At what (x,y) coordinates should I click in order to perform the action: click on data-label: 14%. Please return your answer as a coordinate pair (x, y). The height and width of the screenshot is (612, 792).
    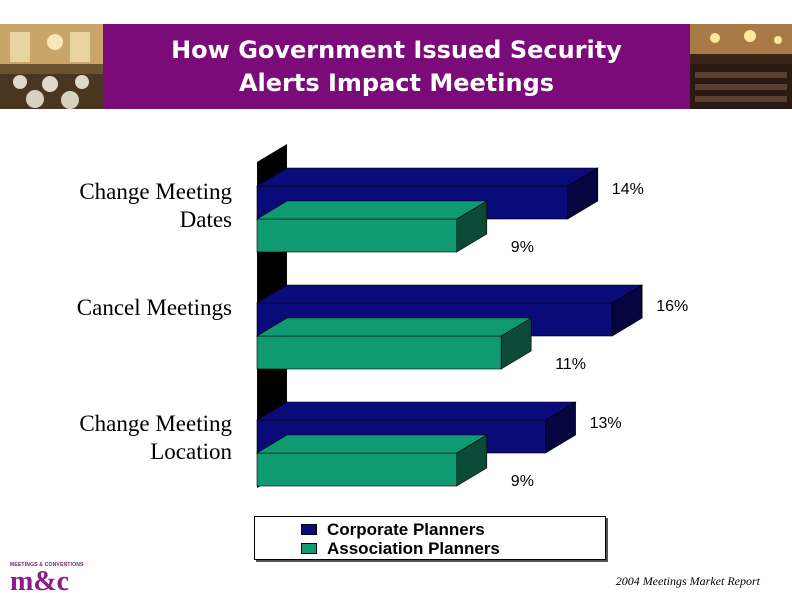
    Looking at the image, I should click on (628, 189).